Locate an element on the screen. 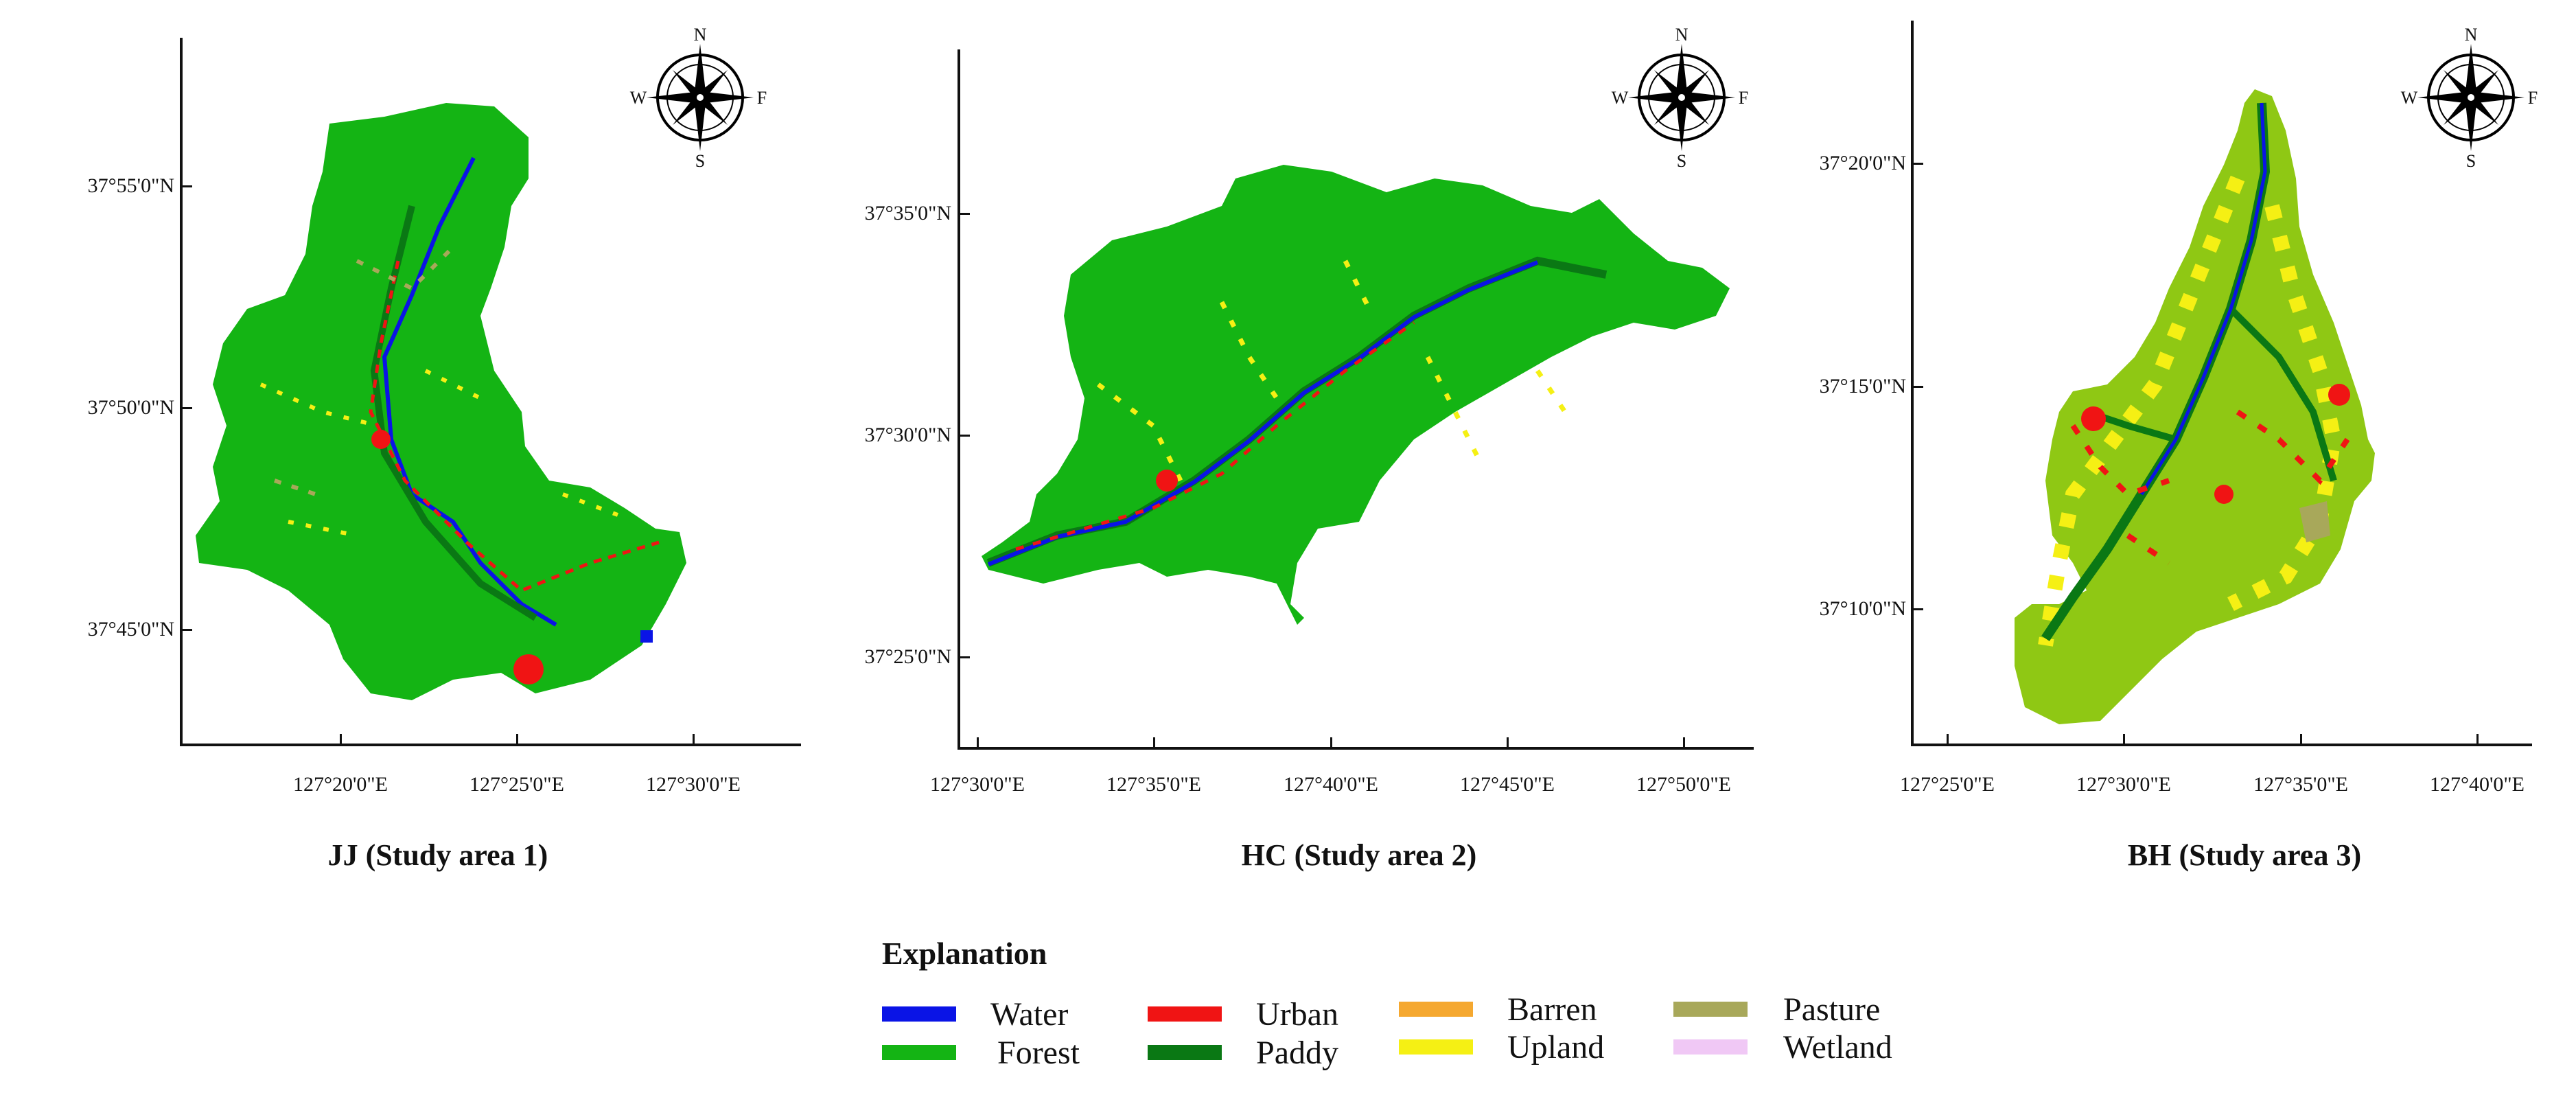  panel-caption: HC (Study area 2) is located at coordinates (1359, 855).